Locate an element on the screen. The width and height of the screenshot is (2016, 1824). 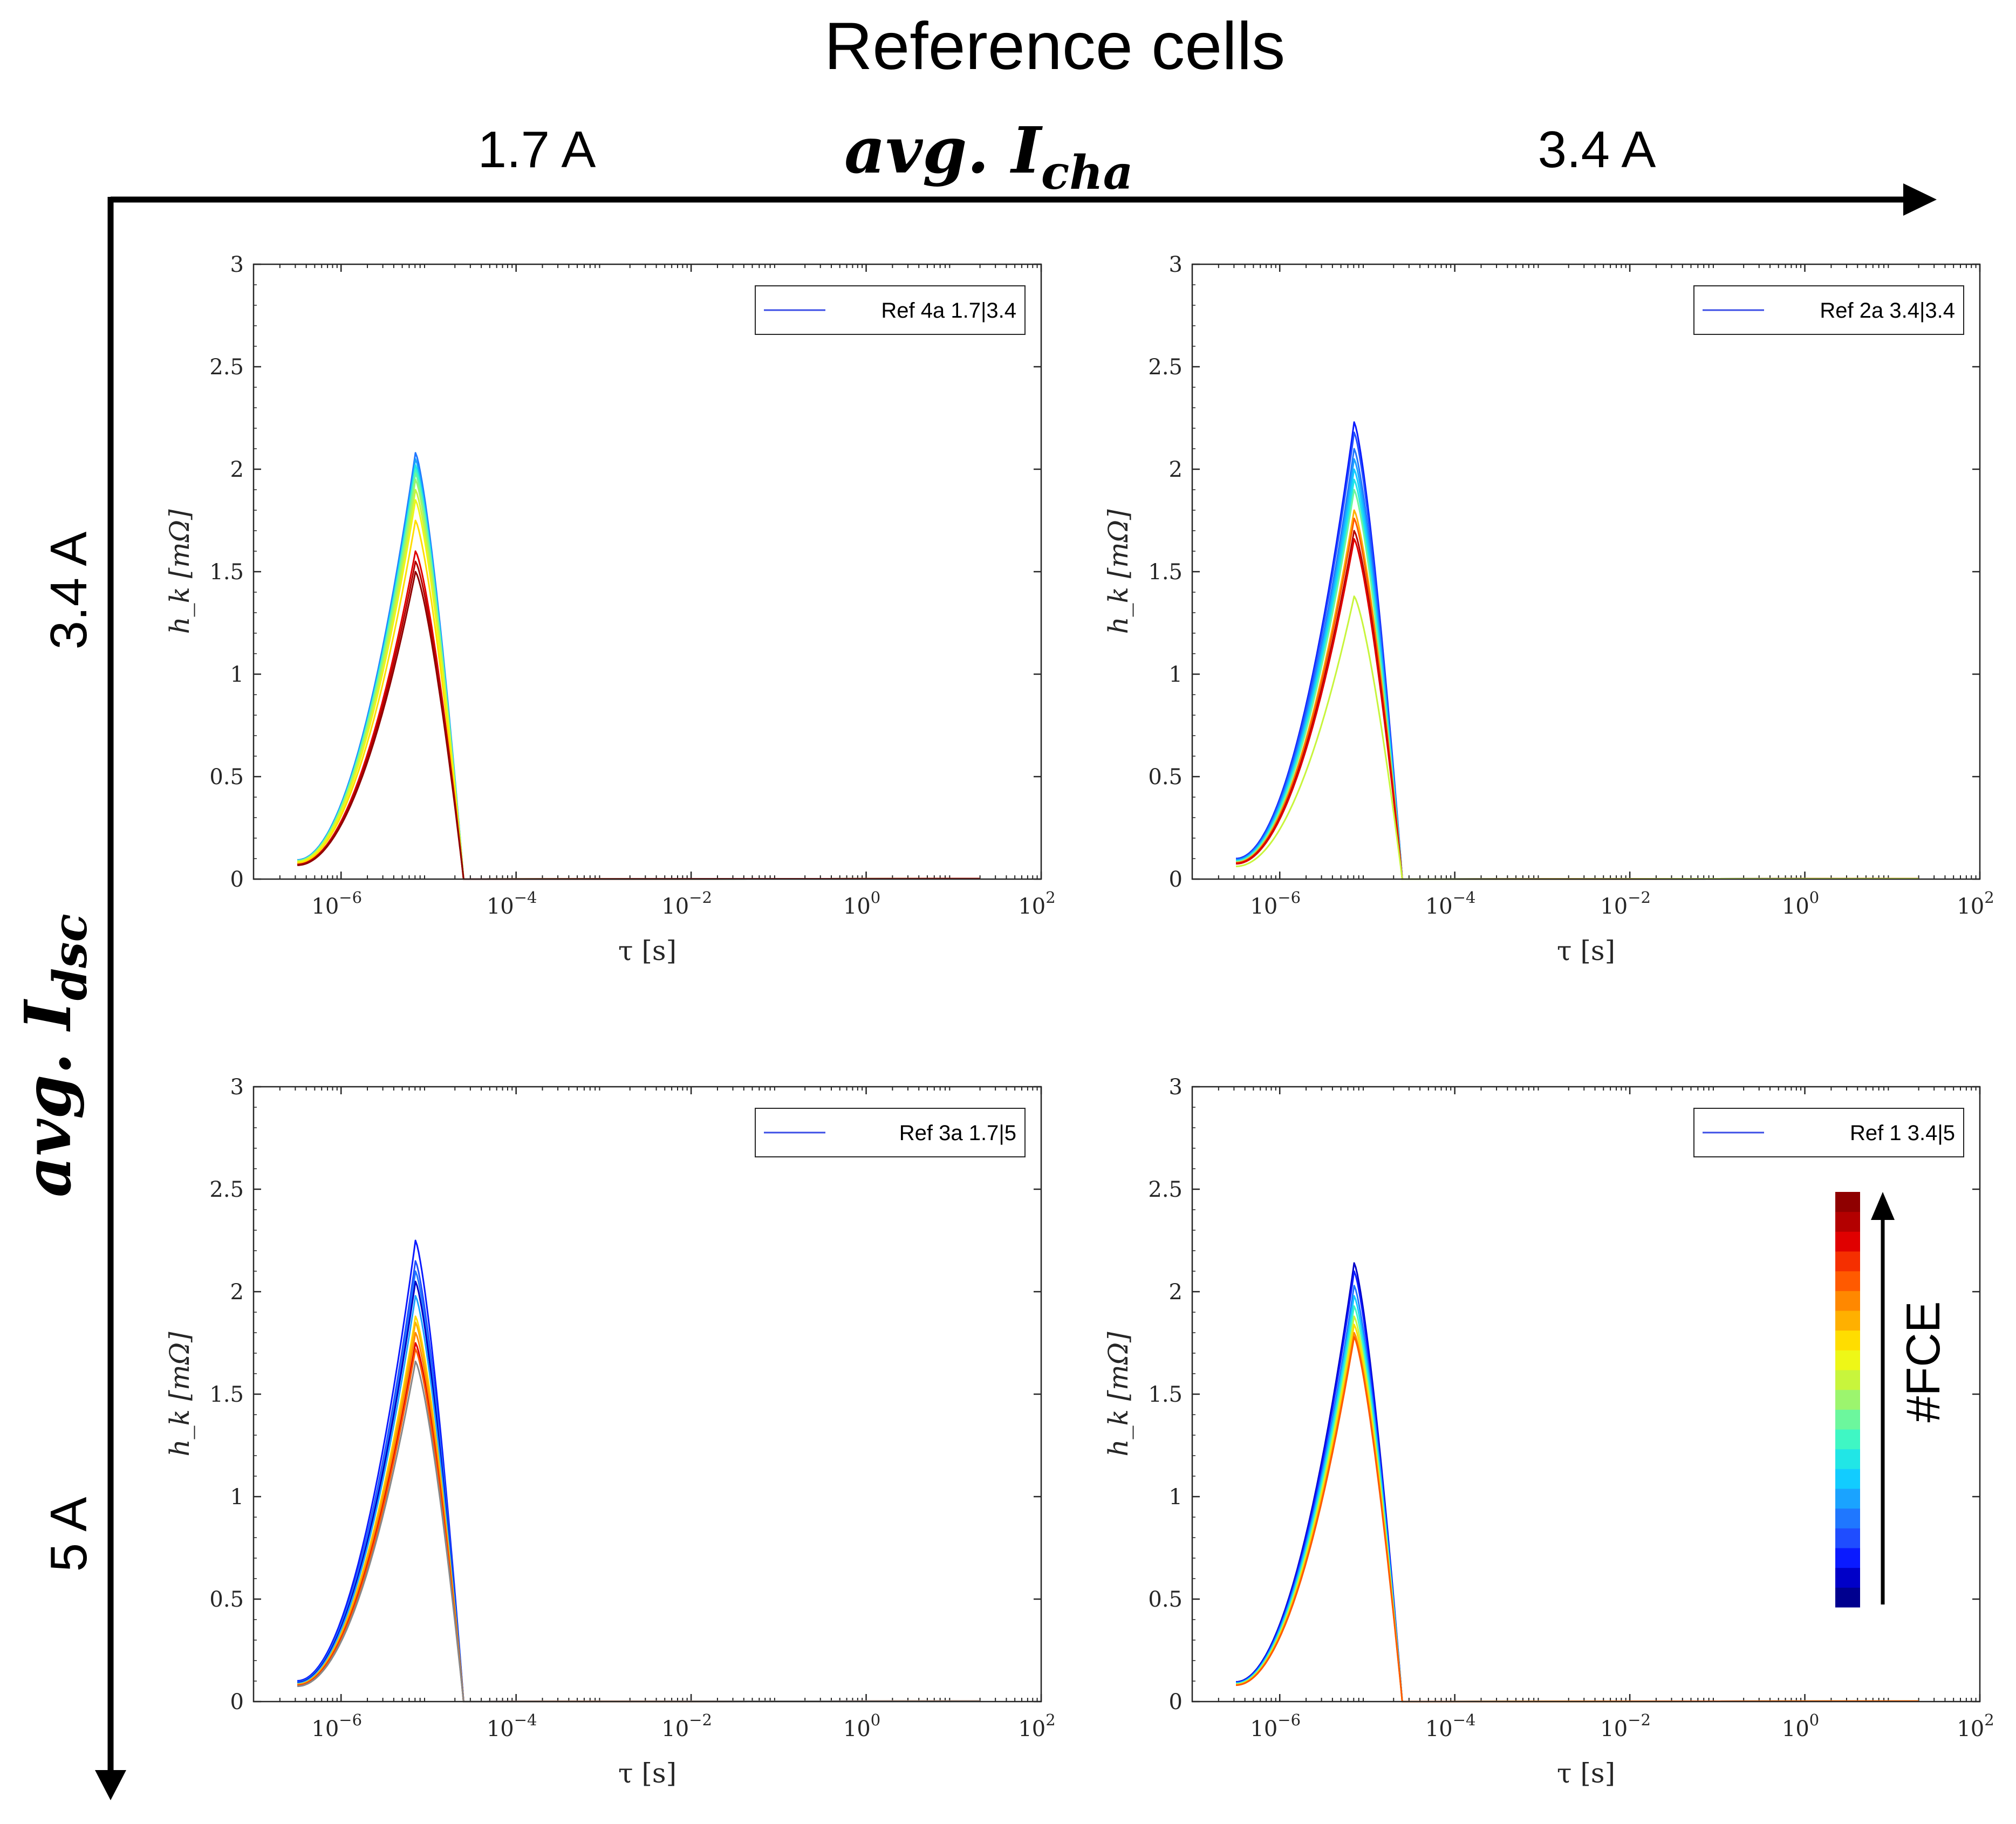
top-axis-arrow-head is located at coordinates (1920, 199).